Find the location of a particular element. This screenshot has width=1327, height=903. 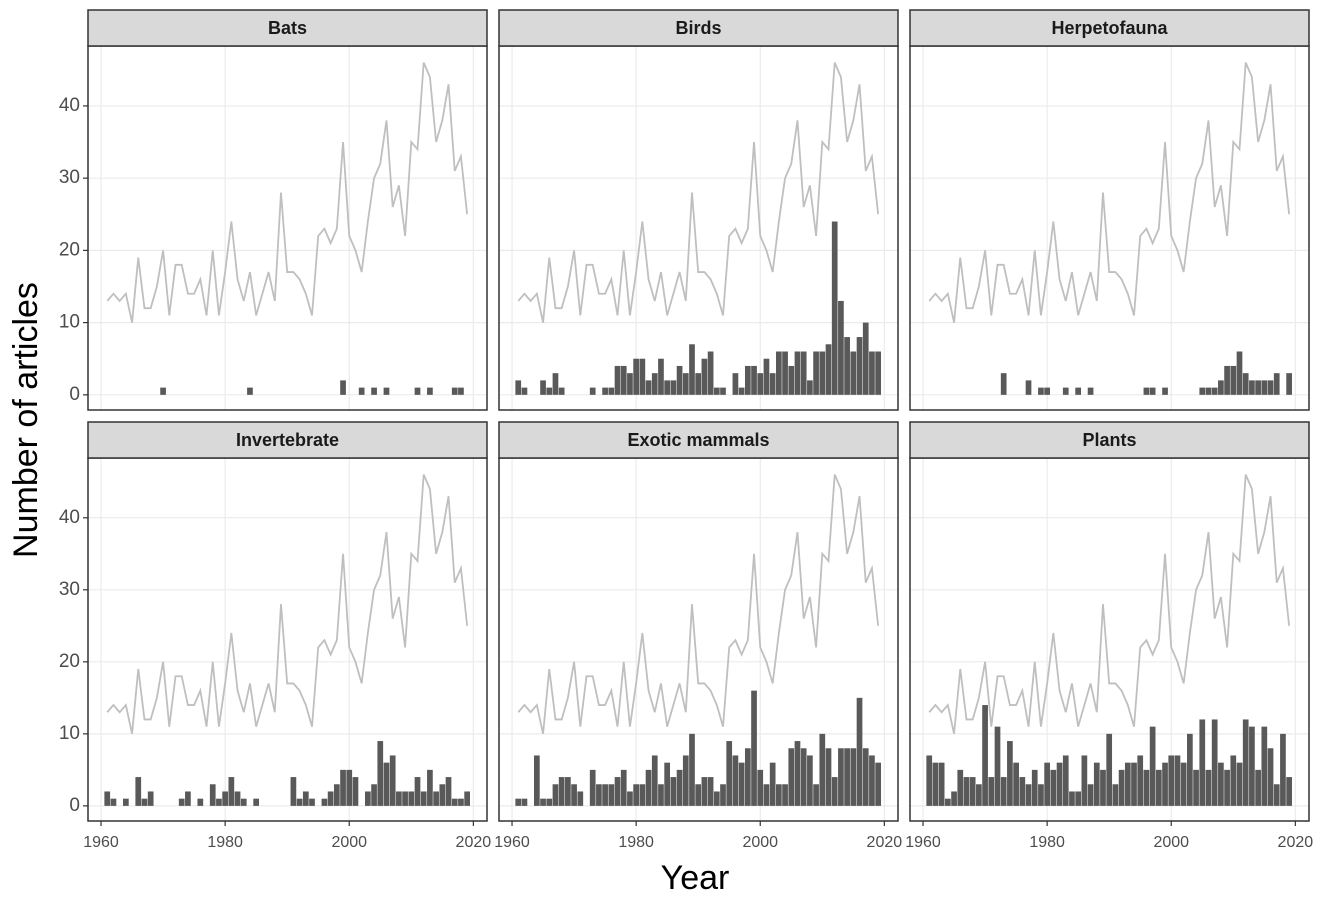

y-tick-label: 10 is located at coordinates (69, 733).